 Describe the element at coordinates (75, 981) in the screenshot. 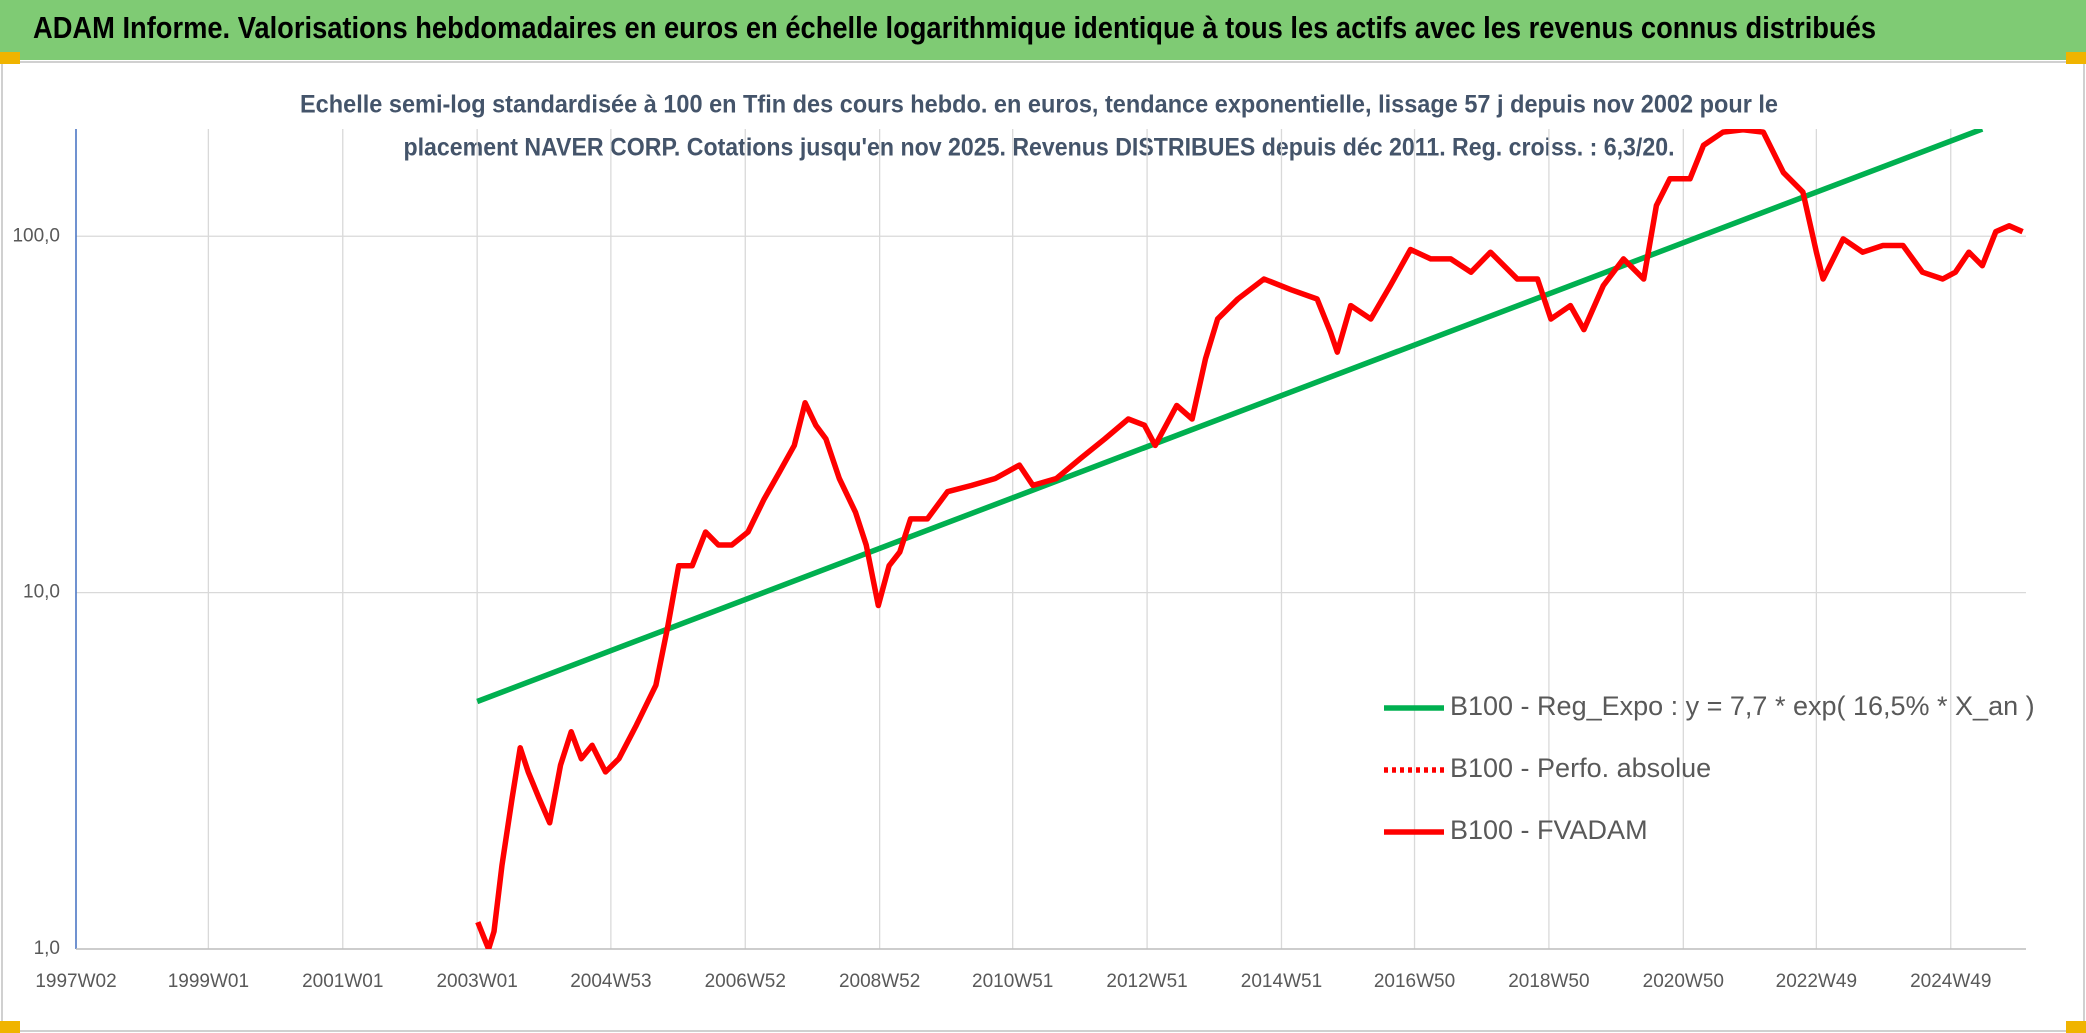

I see `x-tick-label: 1997W02` at that location.